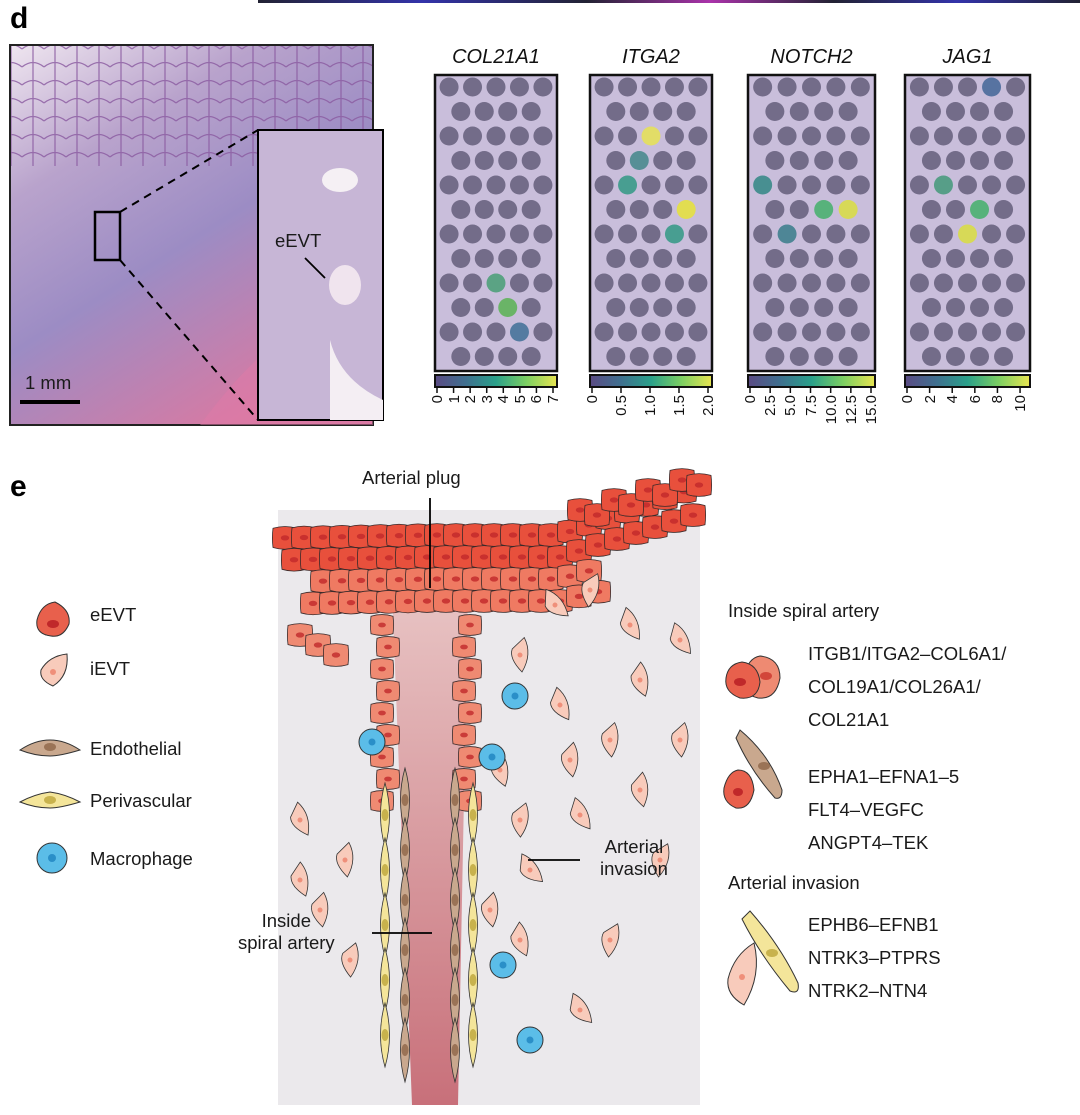 The width and height of the screenshot is (1080, 1115). What do you see at coordinates (53, 619) in the screenshot?
I see `eevt-cell-icon` at bounding box center [53, 619].